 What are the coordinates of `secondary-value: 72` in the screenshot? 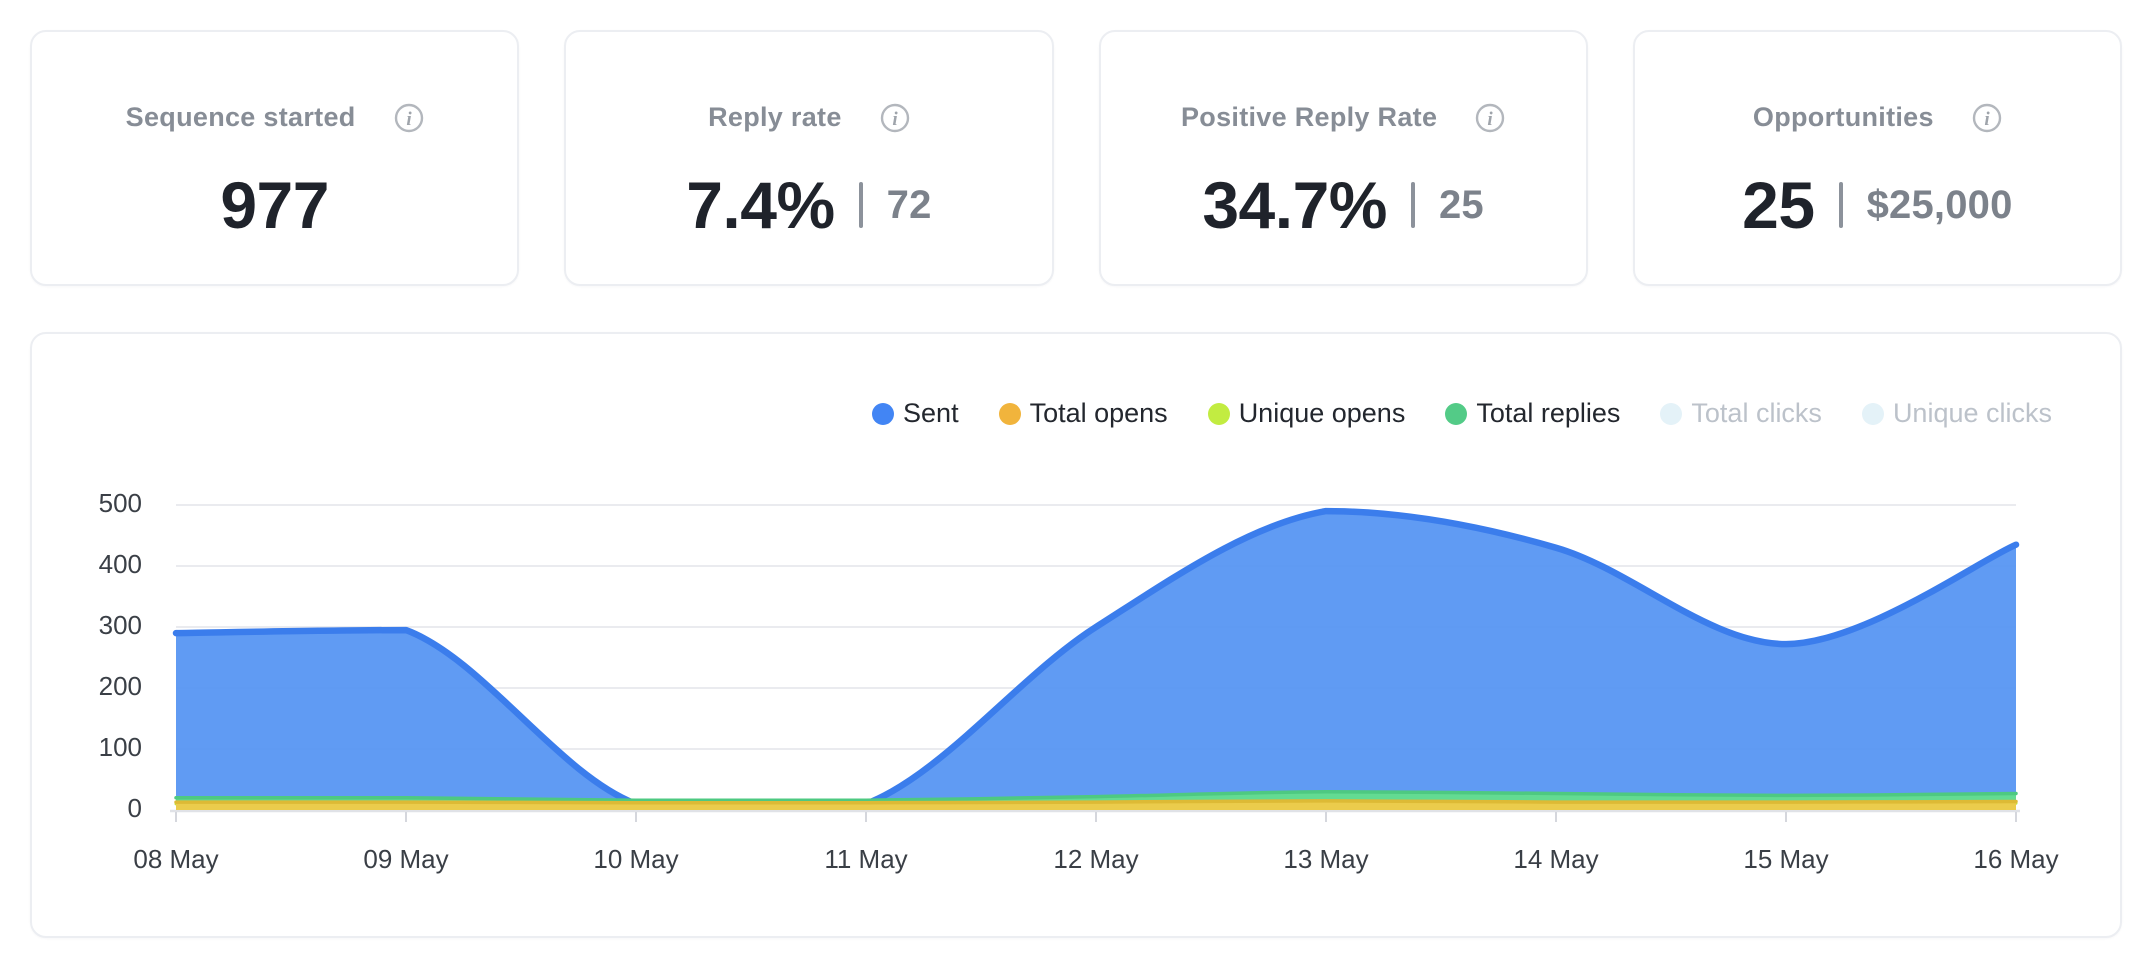 It's located at (909, 204).